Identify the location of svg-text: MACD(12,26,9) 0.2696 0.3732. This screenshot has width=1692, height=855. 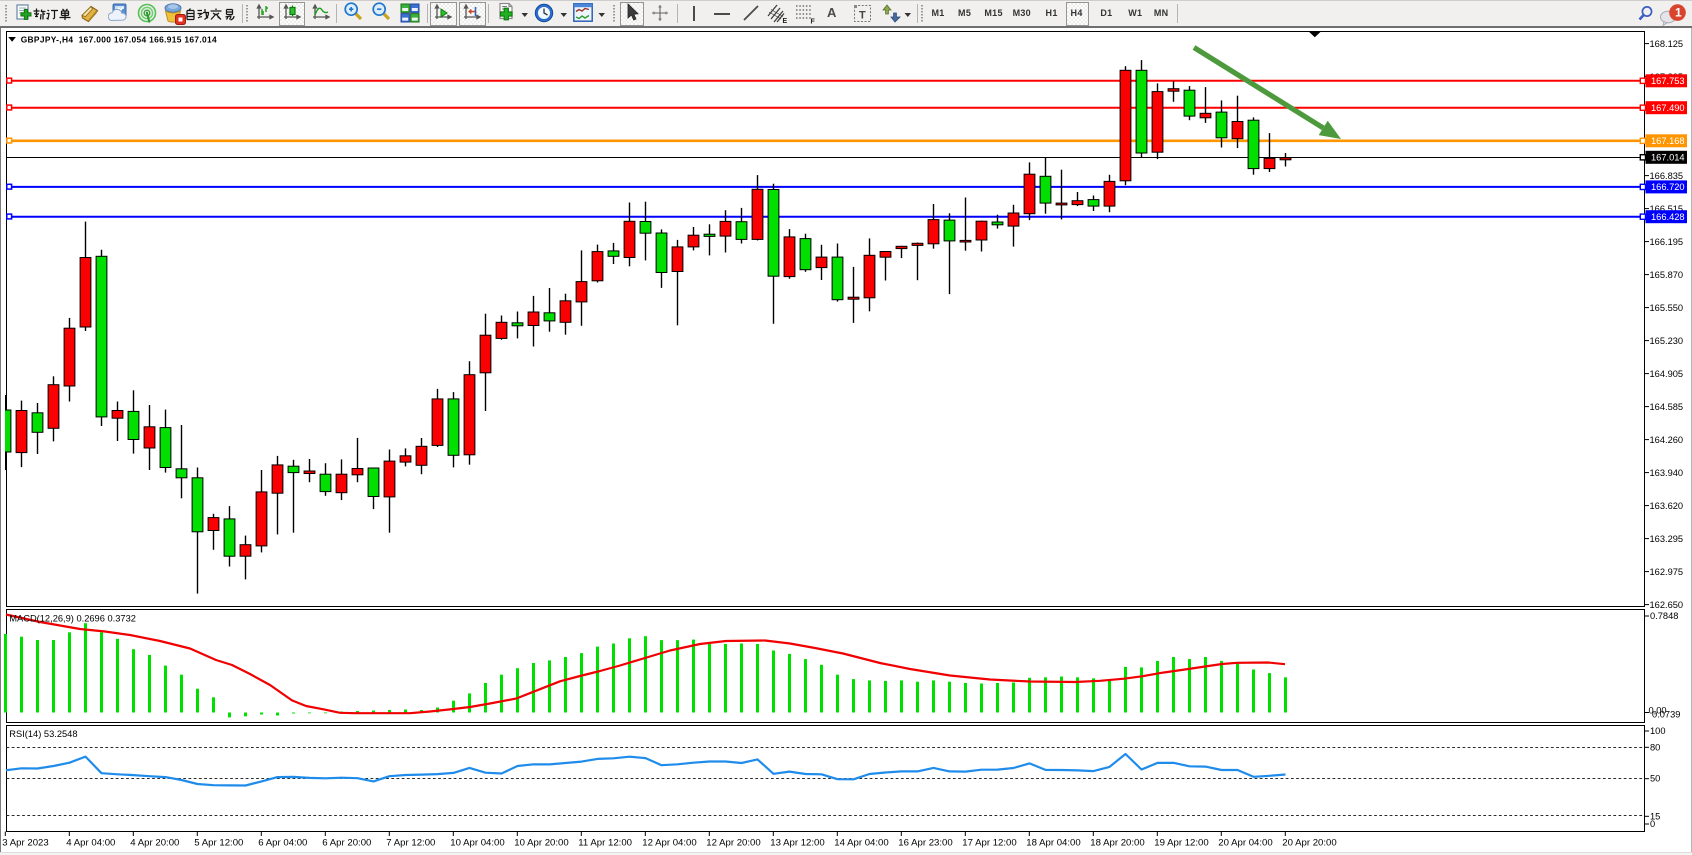
(72, 619).